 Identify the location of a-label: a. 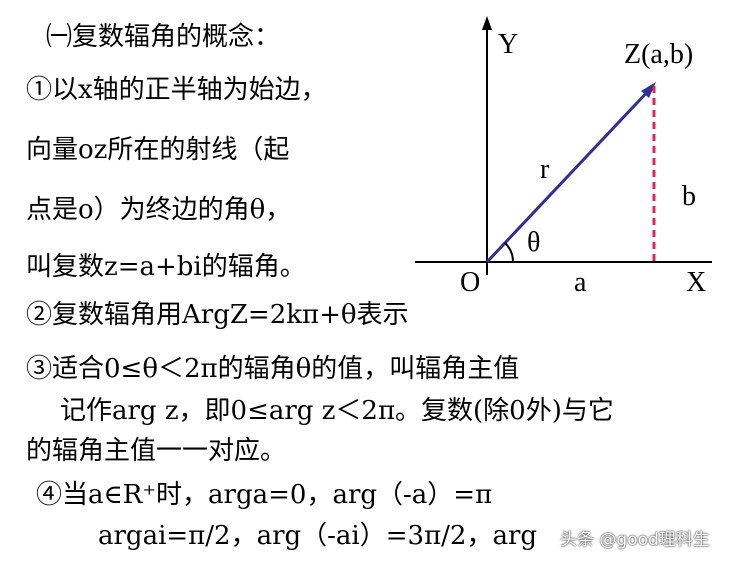
(580, 282).